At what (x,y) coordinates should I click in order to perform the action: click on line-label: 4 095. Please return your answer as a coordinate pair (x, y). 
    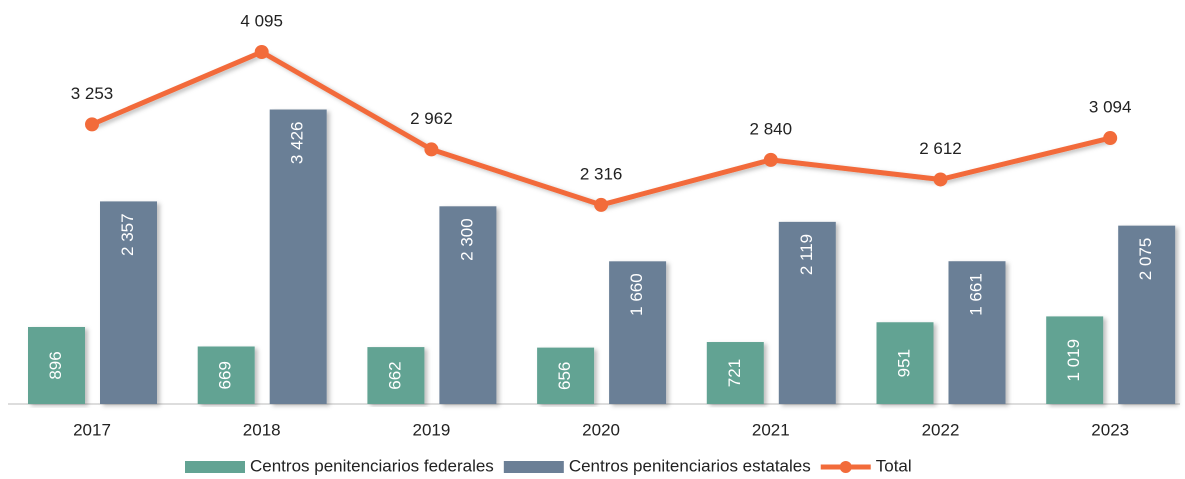
    Looking at the image, I should click on (261, 20).